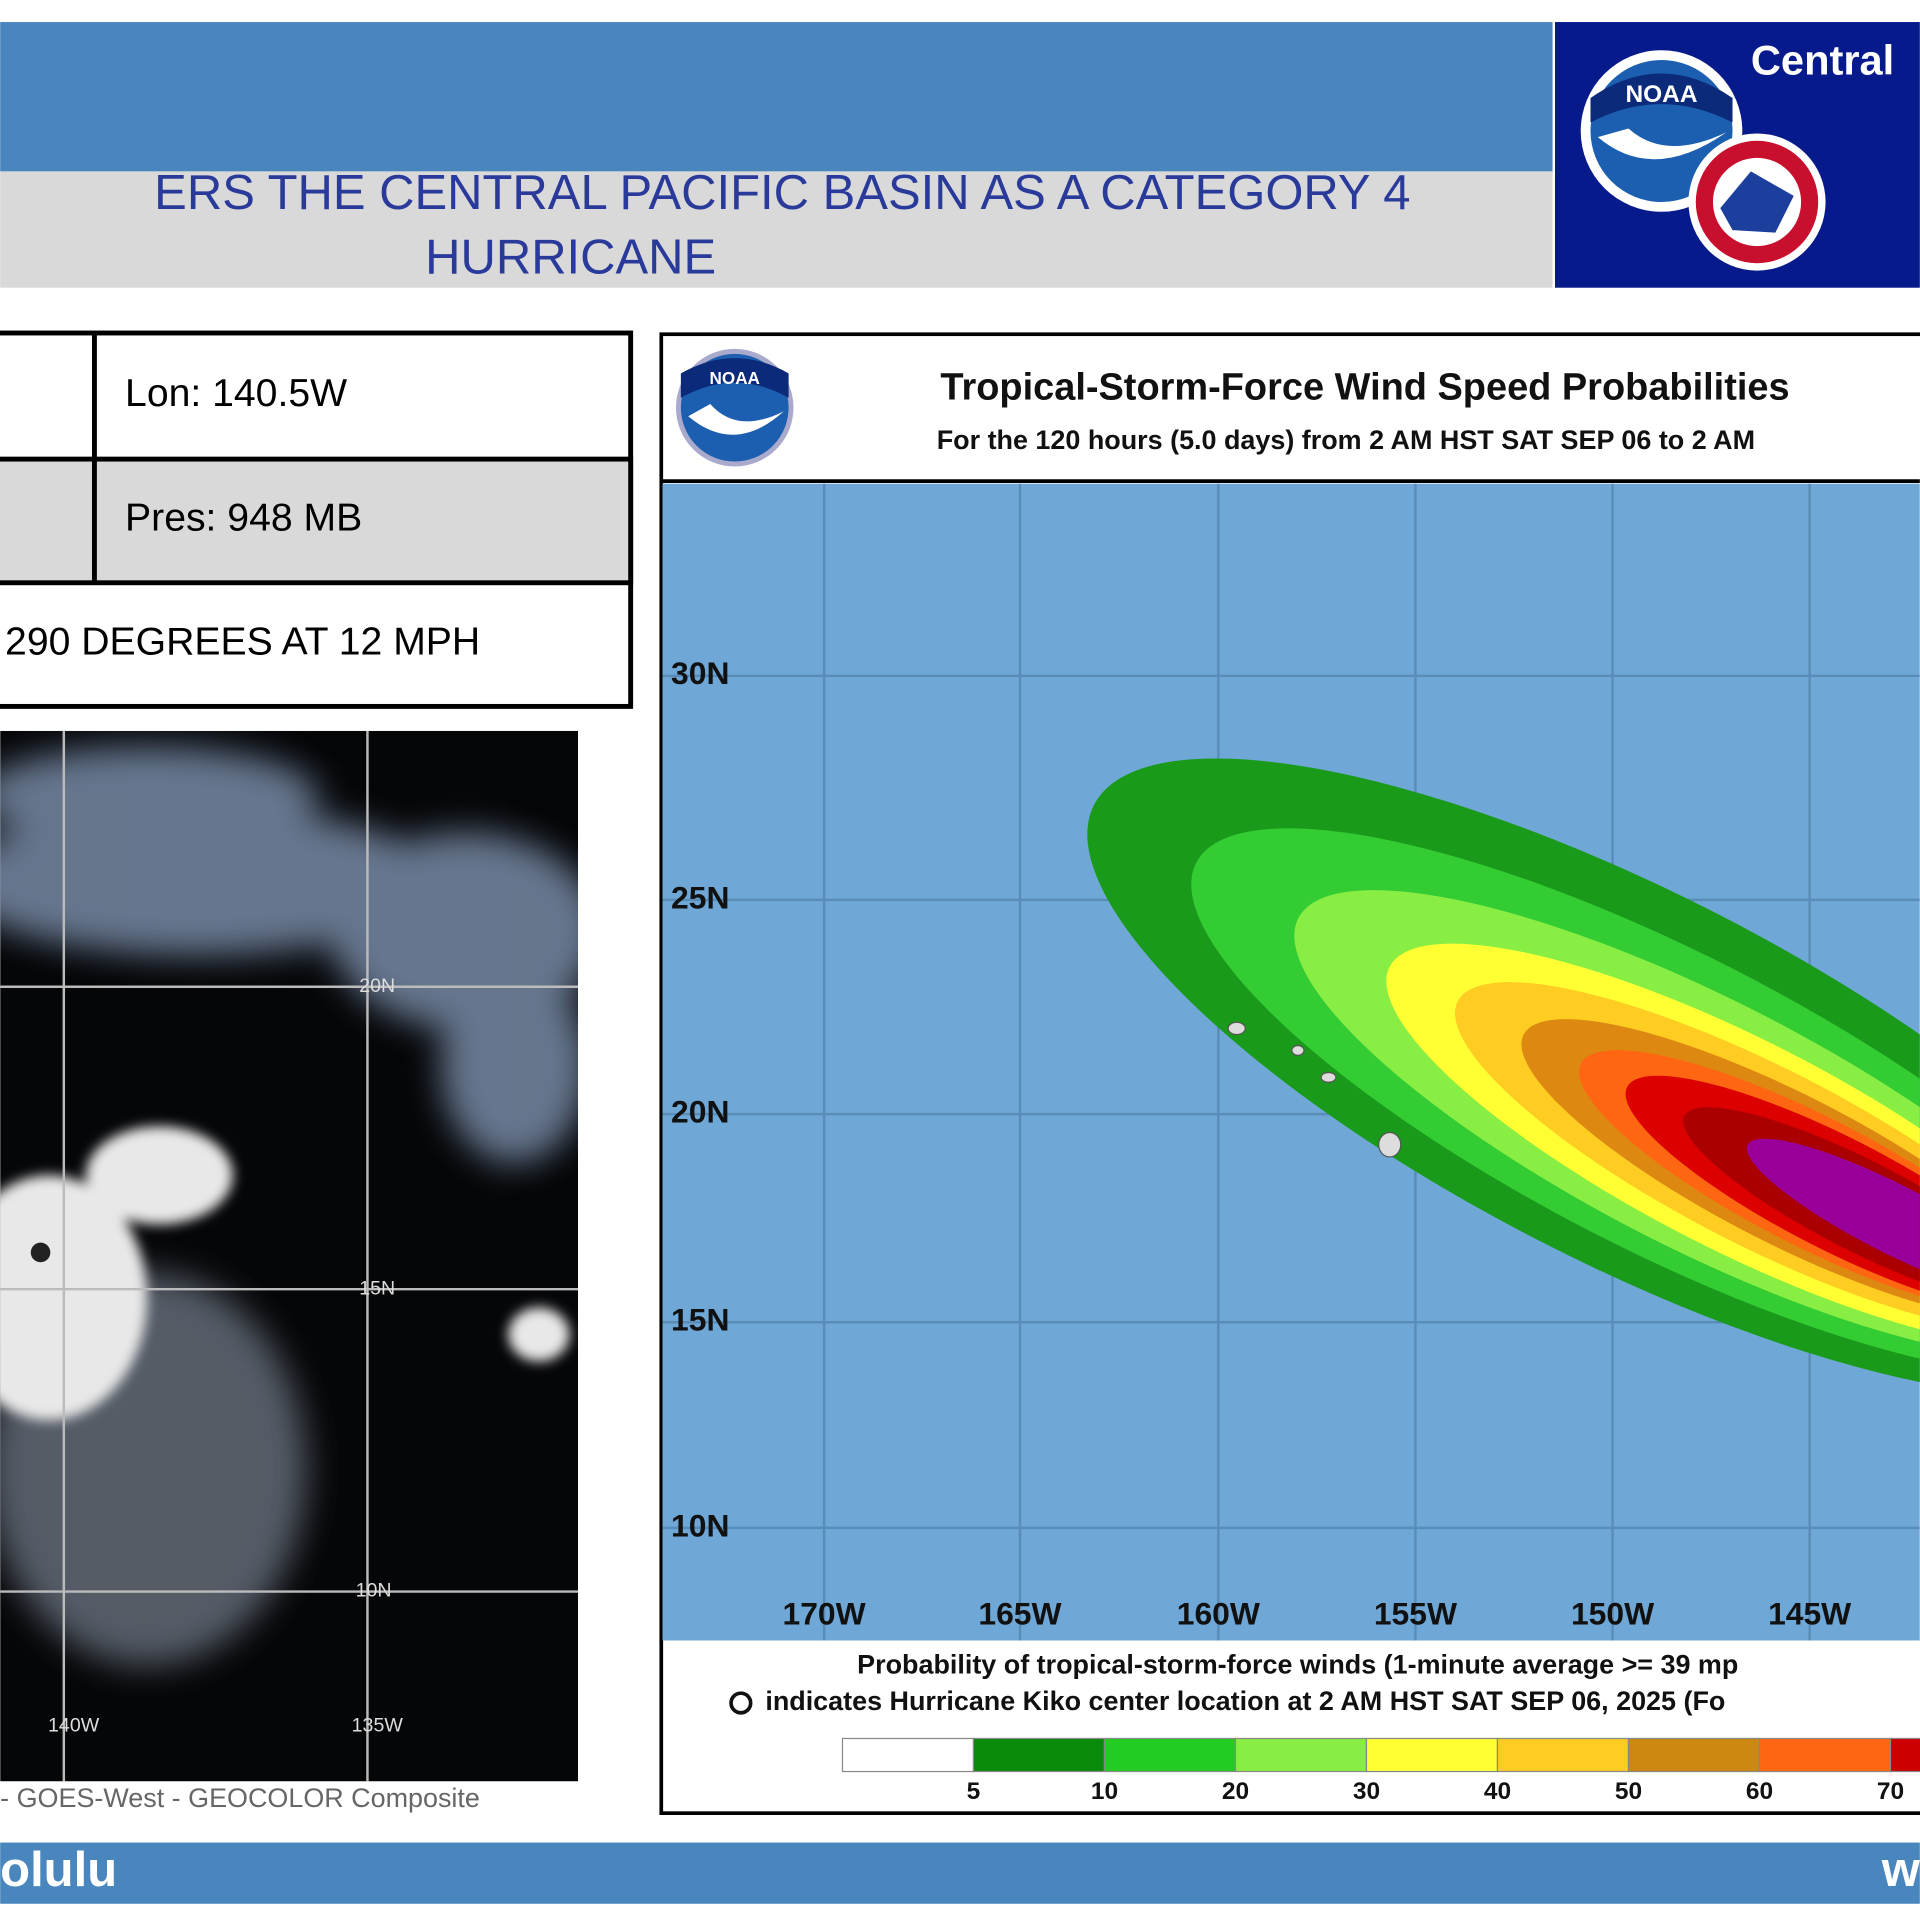 The image size is (1920, 1916). I want to click on lat-label: 30N, so click(700, 673).